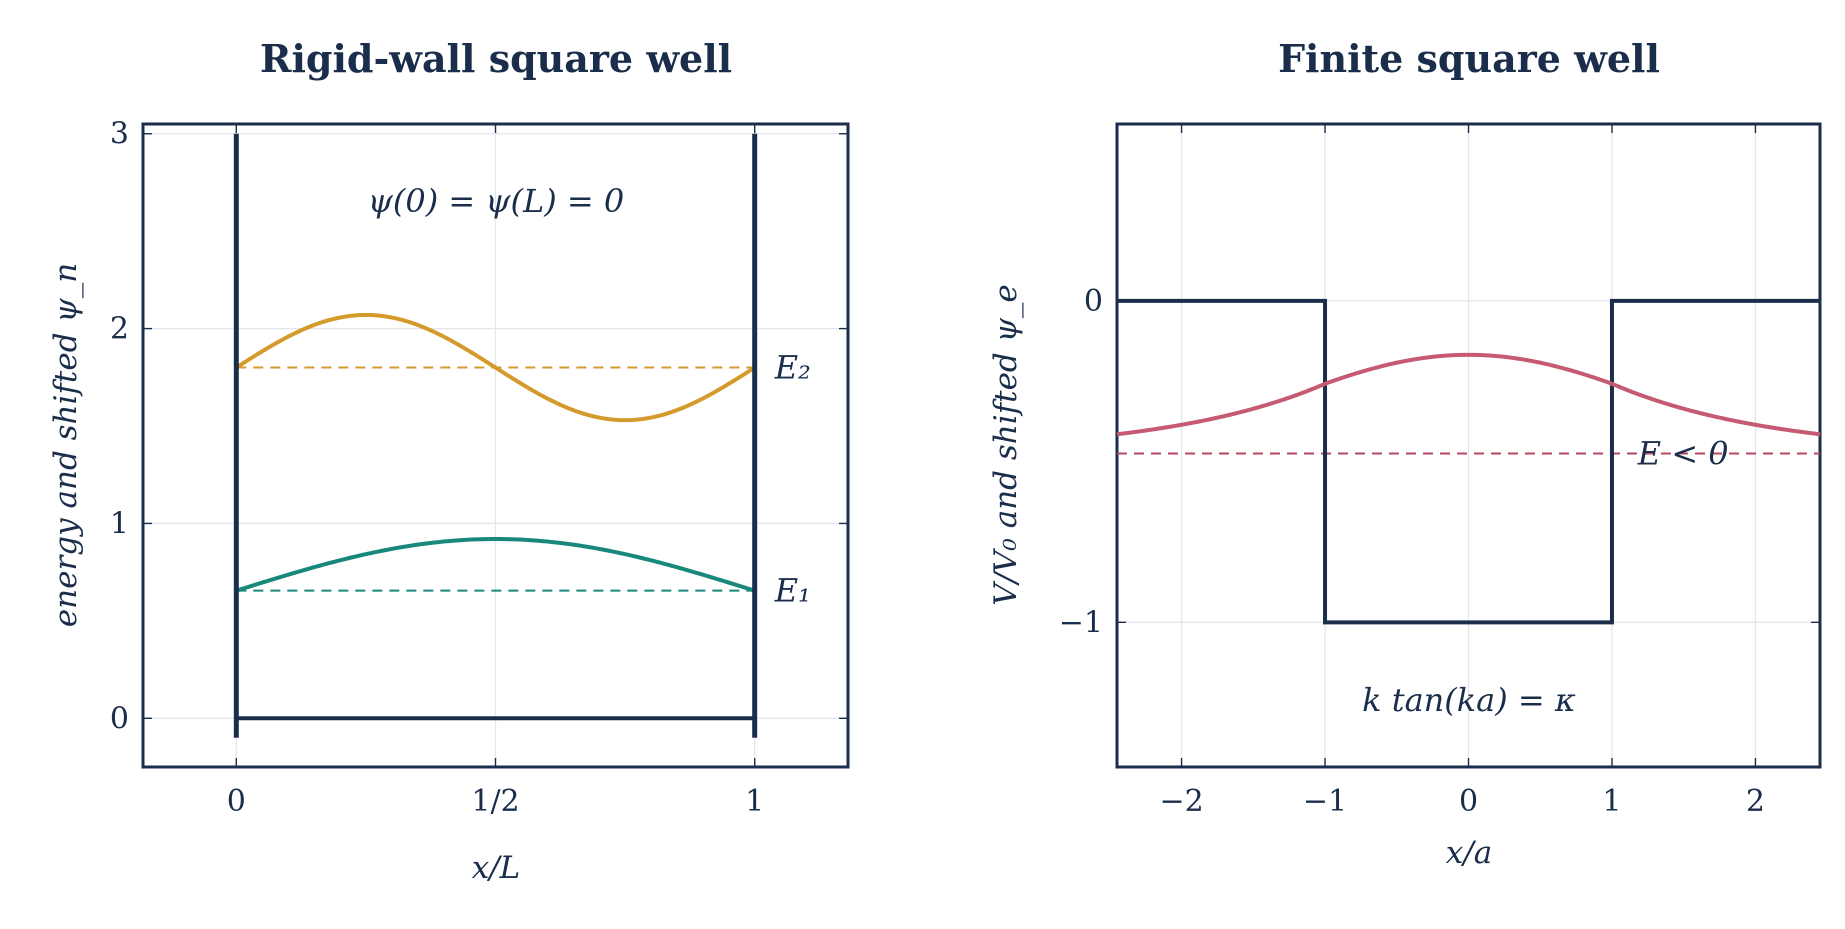 This screenshot has height=929, width=1845. What do you see at coordinates (1468, 394) in the screenshot?
I see `finite-well-wavefunction` at bounding box center [1468, 394].